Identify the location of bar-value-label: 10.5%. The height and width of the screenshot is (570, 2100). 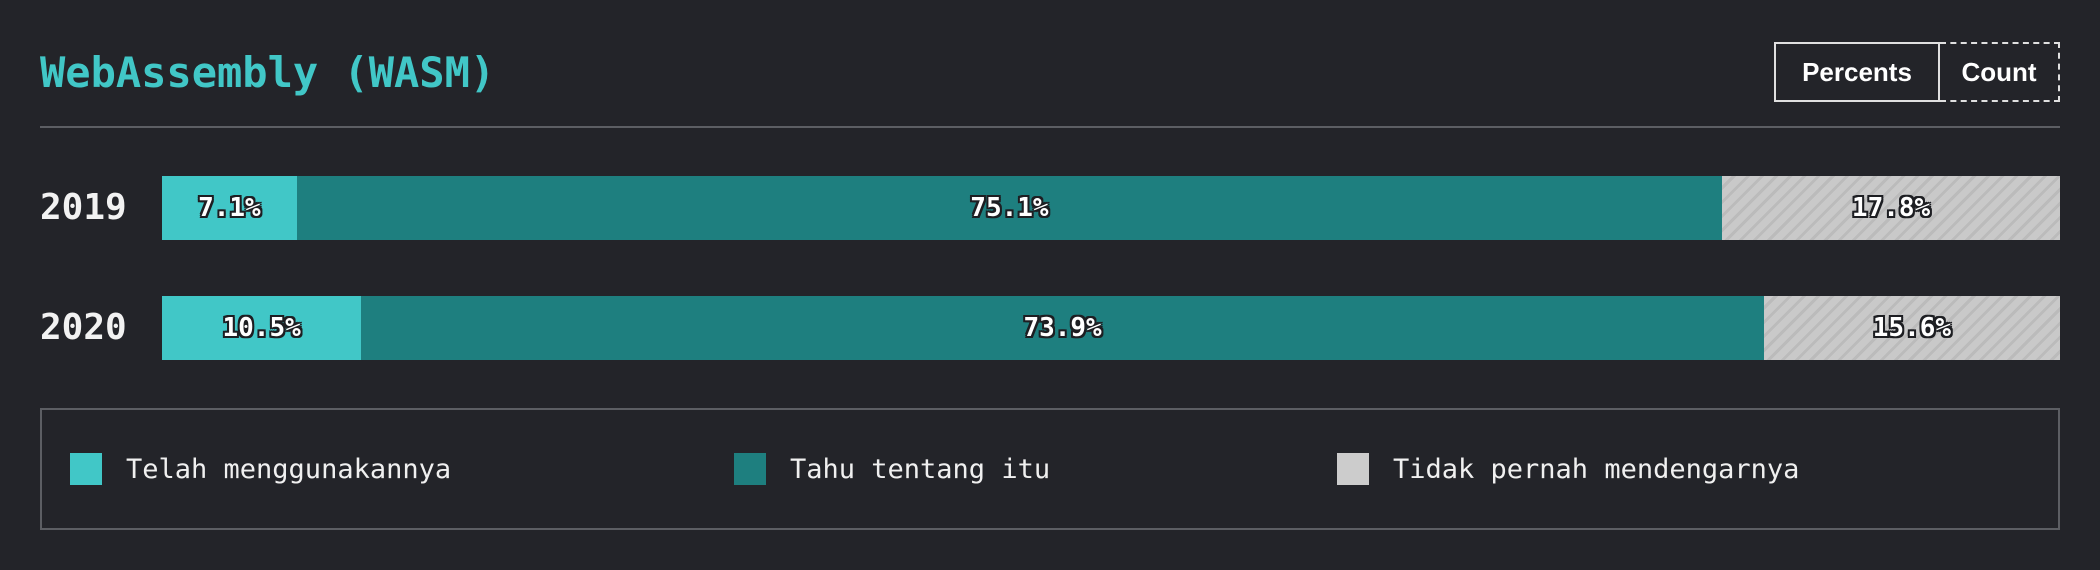
(261, 328).